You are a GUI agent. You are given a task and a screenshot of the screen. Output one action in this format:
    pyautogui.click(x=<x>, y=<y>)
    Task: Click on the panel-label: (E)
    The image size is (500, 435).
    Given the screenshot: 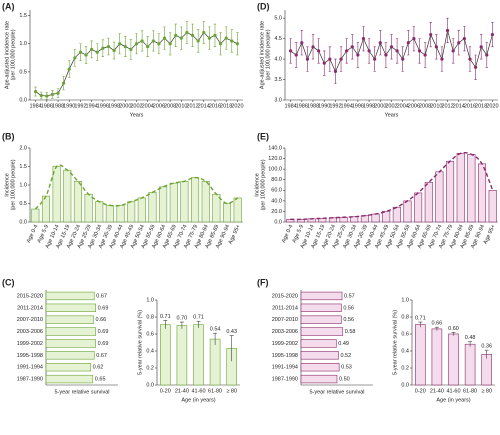 What is the action you would take?
    pyautogui.click(x=263, y=136)
    